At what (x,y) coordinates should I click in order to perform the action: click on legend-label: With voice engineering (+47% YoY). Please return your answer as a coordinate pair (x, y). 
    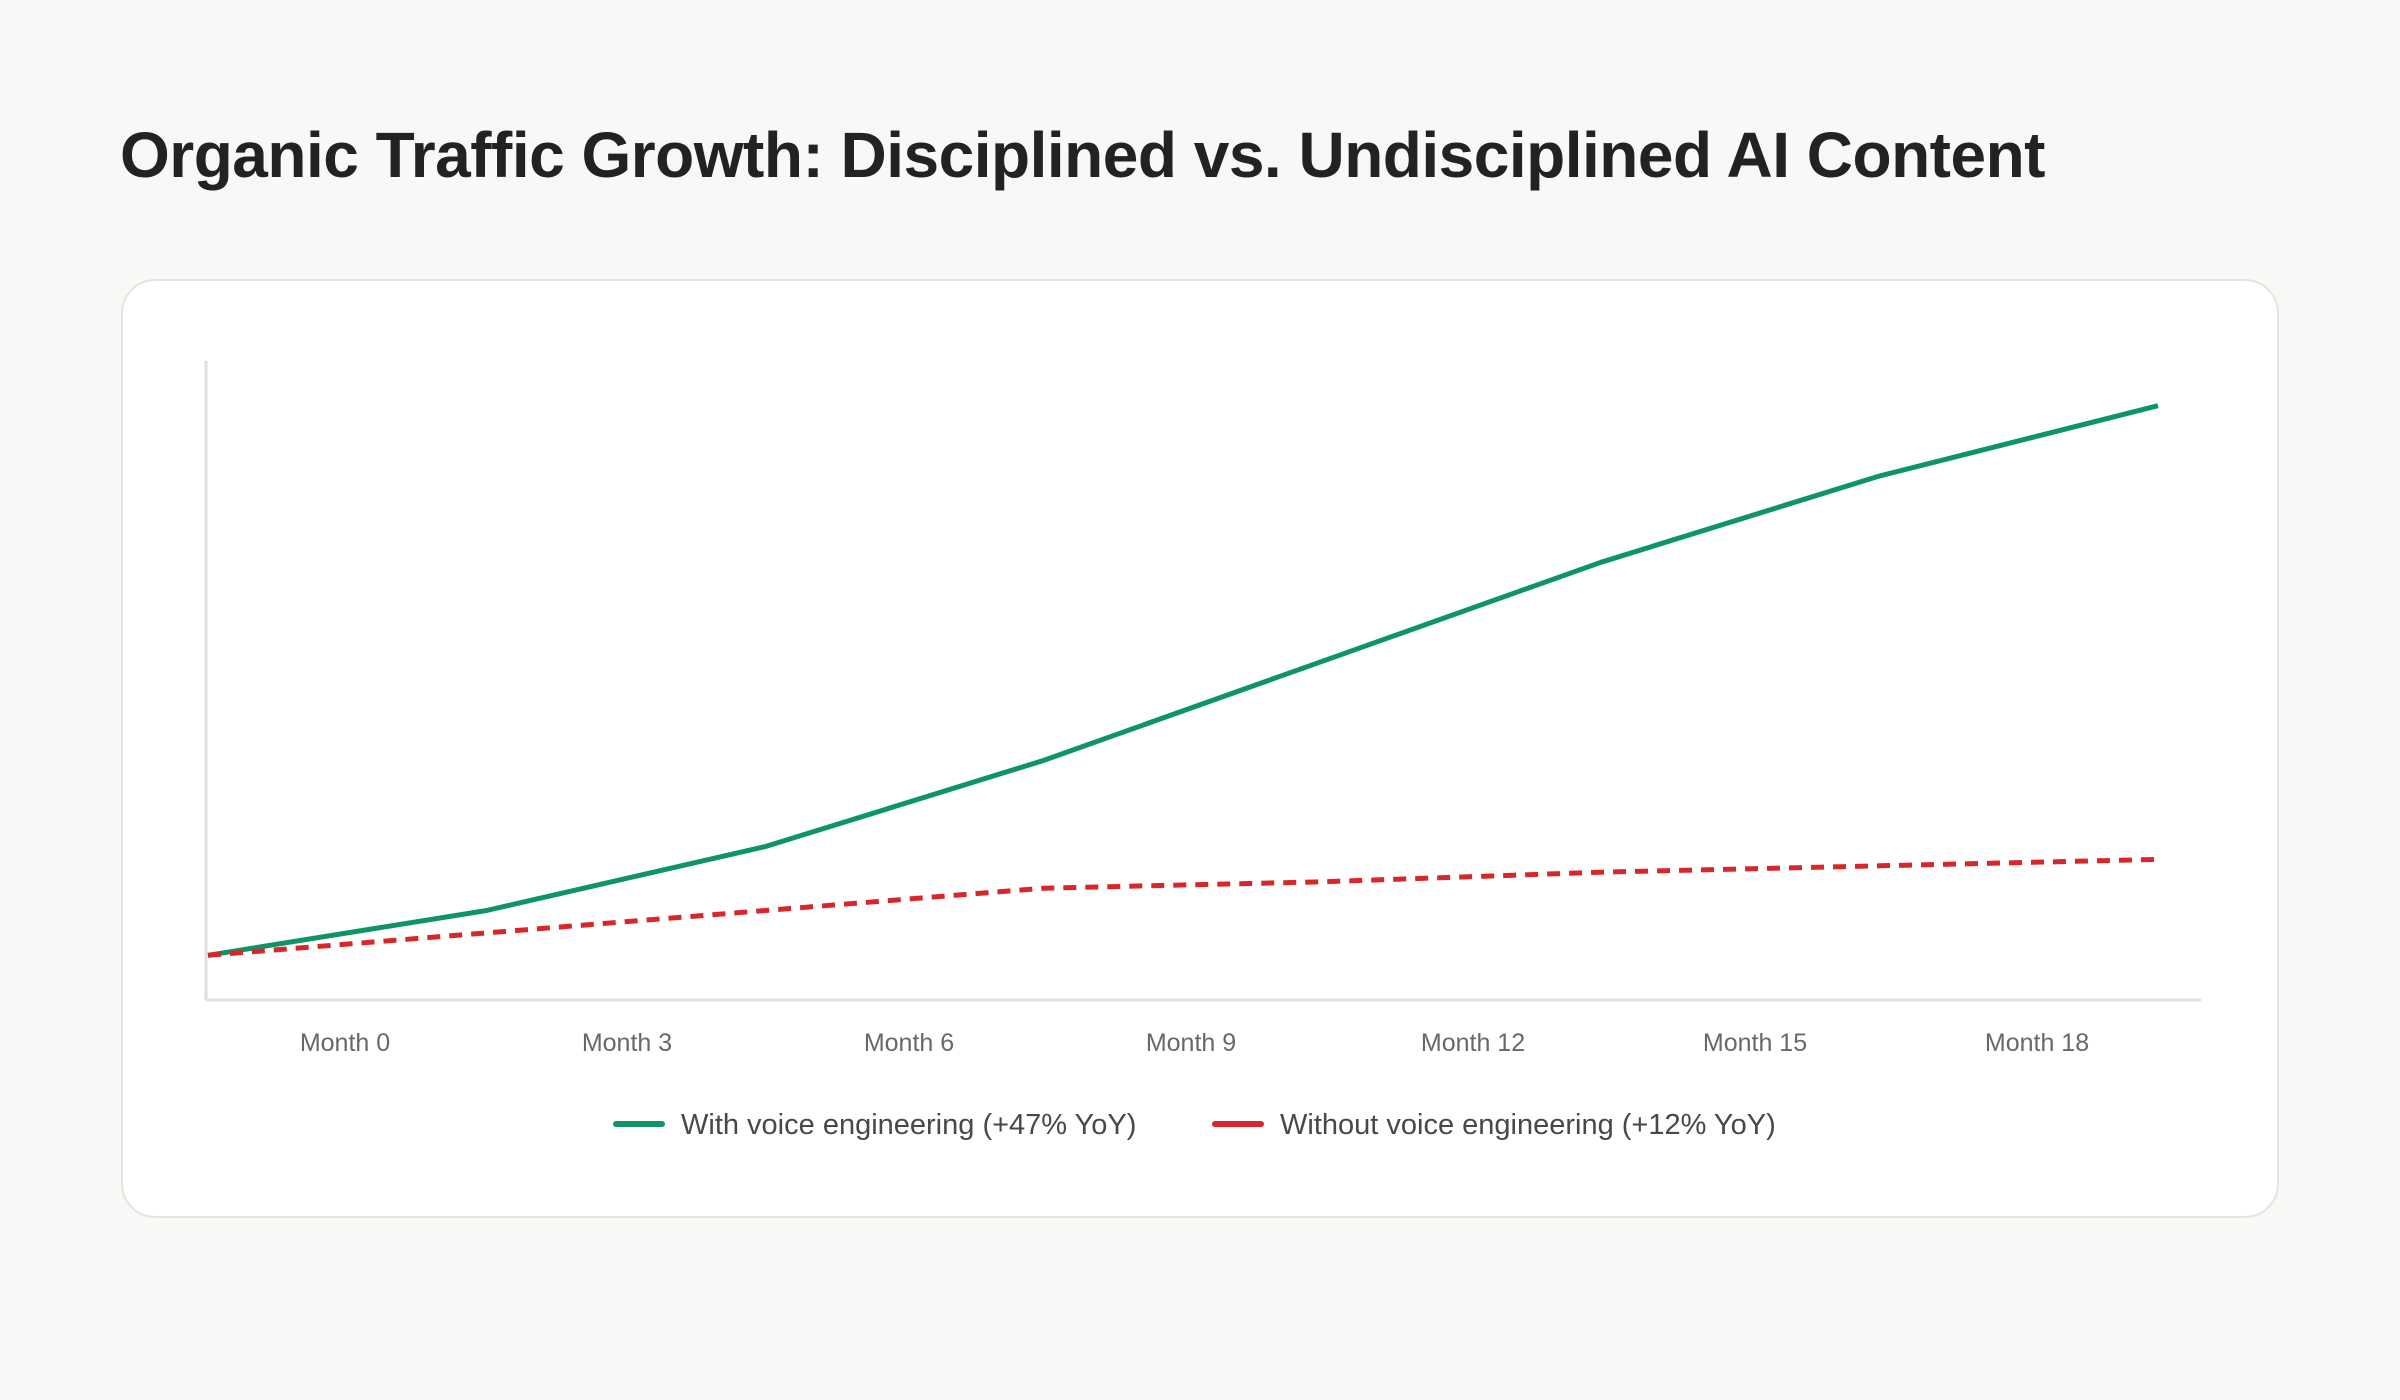
    Looking at the image, I should click on (908, 1125).